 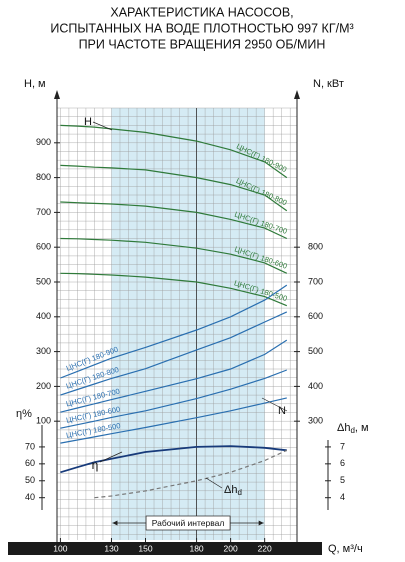 What do you see at coordinates (111, 548) in the screenshot?
I see `x-tick-label: 130` at bounding box center [111, 548].